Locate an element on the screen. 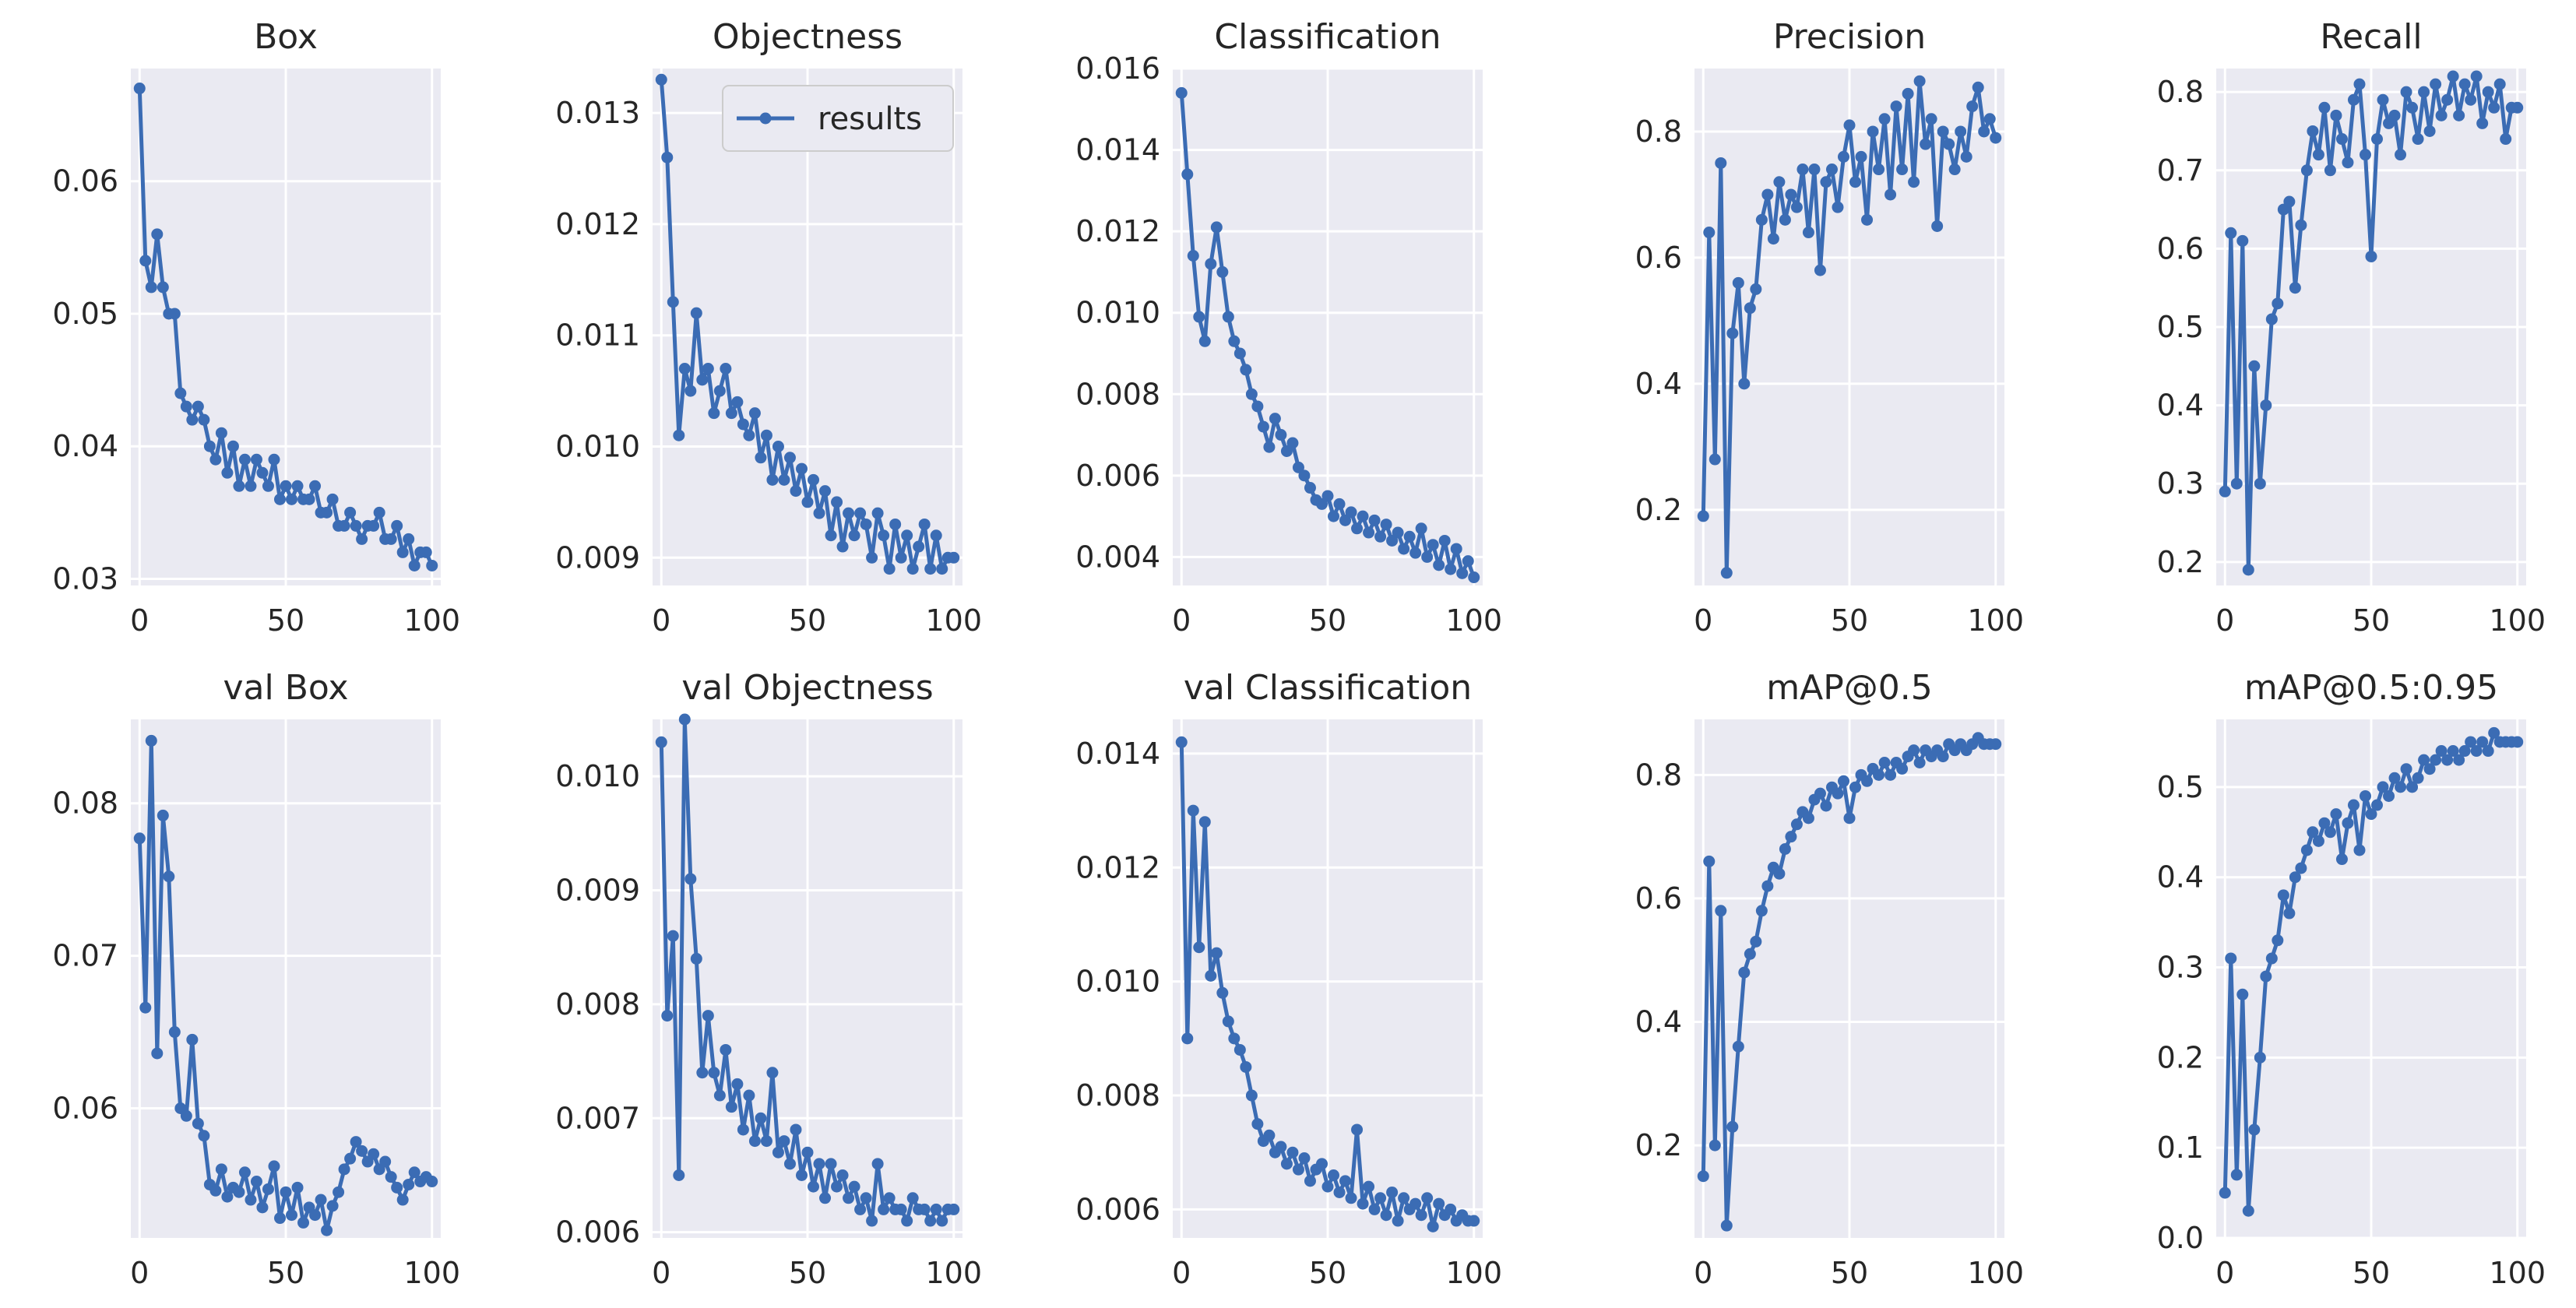 This screenshot has width=2576, height=1308. subplot-title: mAP@0.5:0.95 is located at coordinates (2371, 688).